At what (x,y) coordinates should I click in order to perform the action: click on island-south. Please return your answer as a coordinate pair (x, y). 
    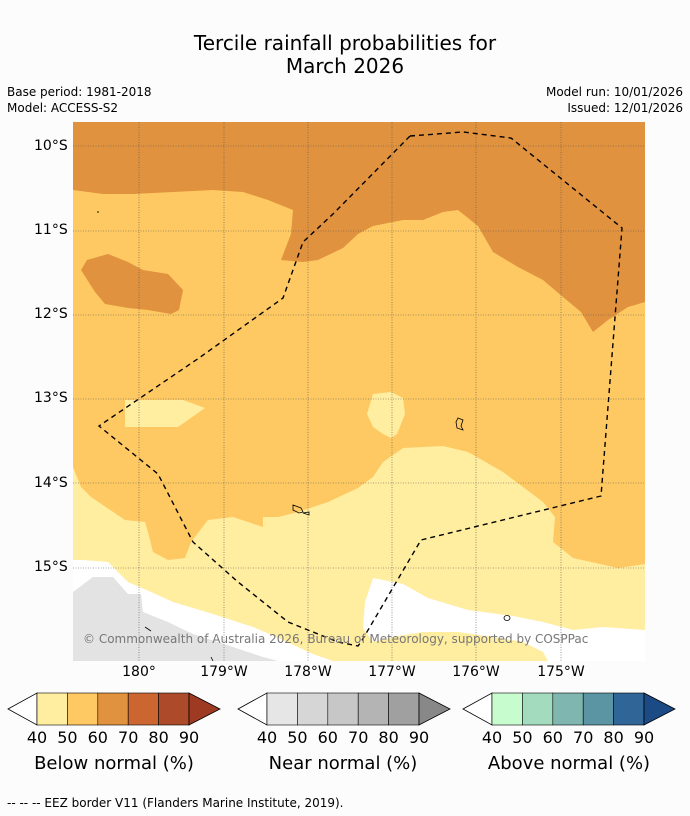
    Looking at the image, I should click on (507, 618).